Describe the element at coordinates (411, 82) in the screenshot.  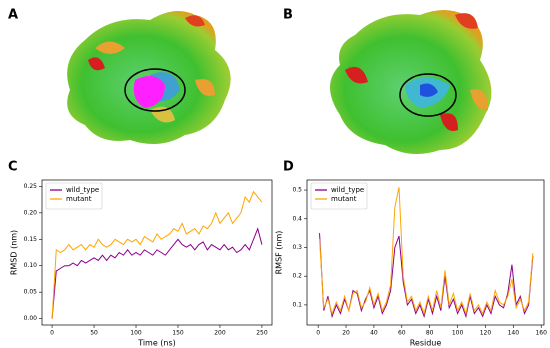
I see `protein-surface-b` at that location.